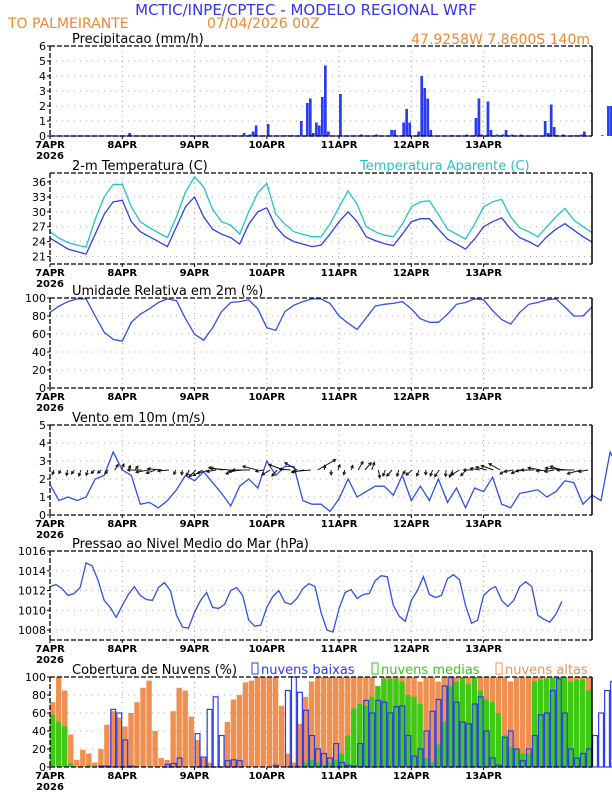  What do you see at coordinates (140, 166) in the screenshot?
I see `panel-title: 2-m Temperatura (C)` at bounding box center [140, 166].